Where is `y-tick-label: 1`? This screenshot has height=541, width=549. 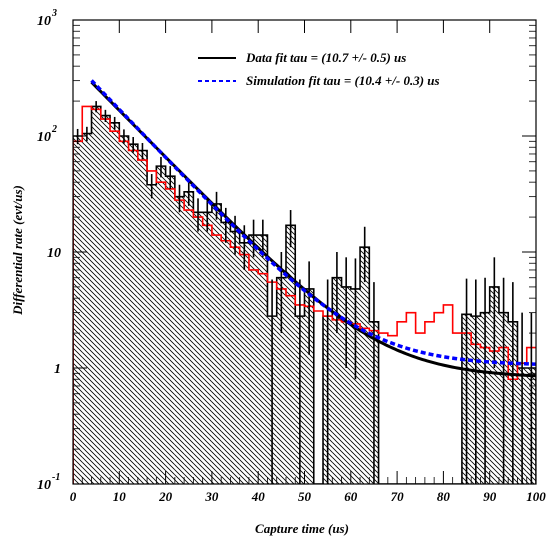 y-tick-label: 1 is located at coordinates (57, 369).